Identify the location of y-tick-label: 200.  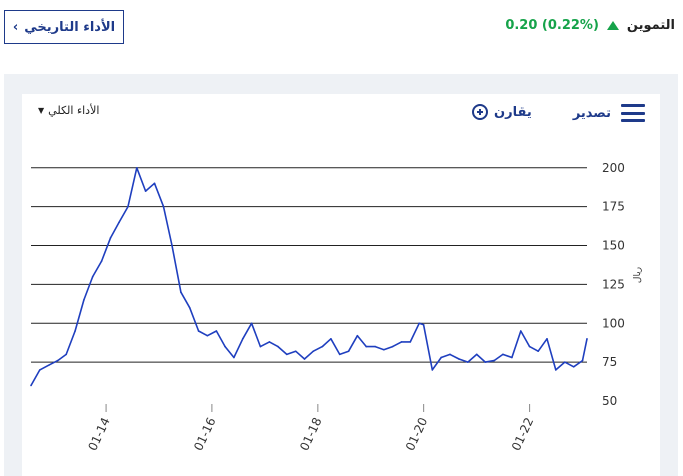
(613, 168).